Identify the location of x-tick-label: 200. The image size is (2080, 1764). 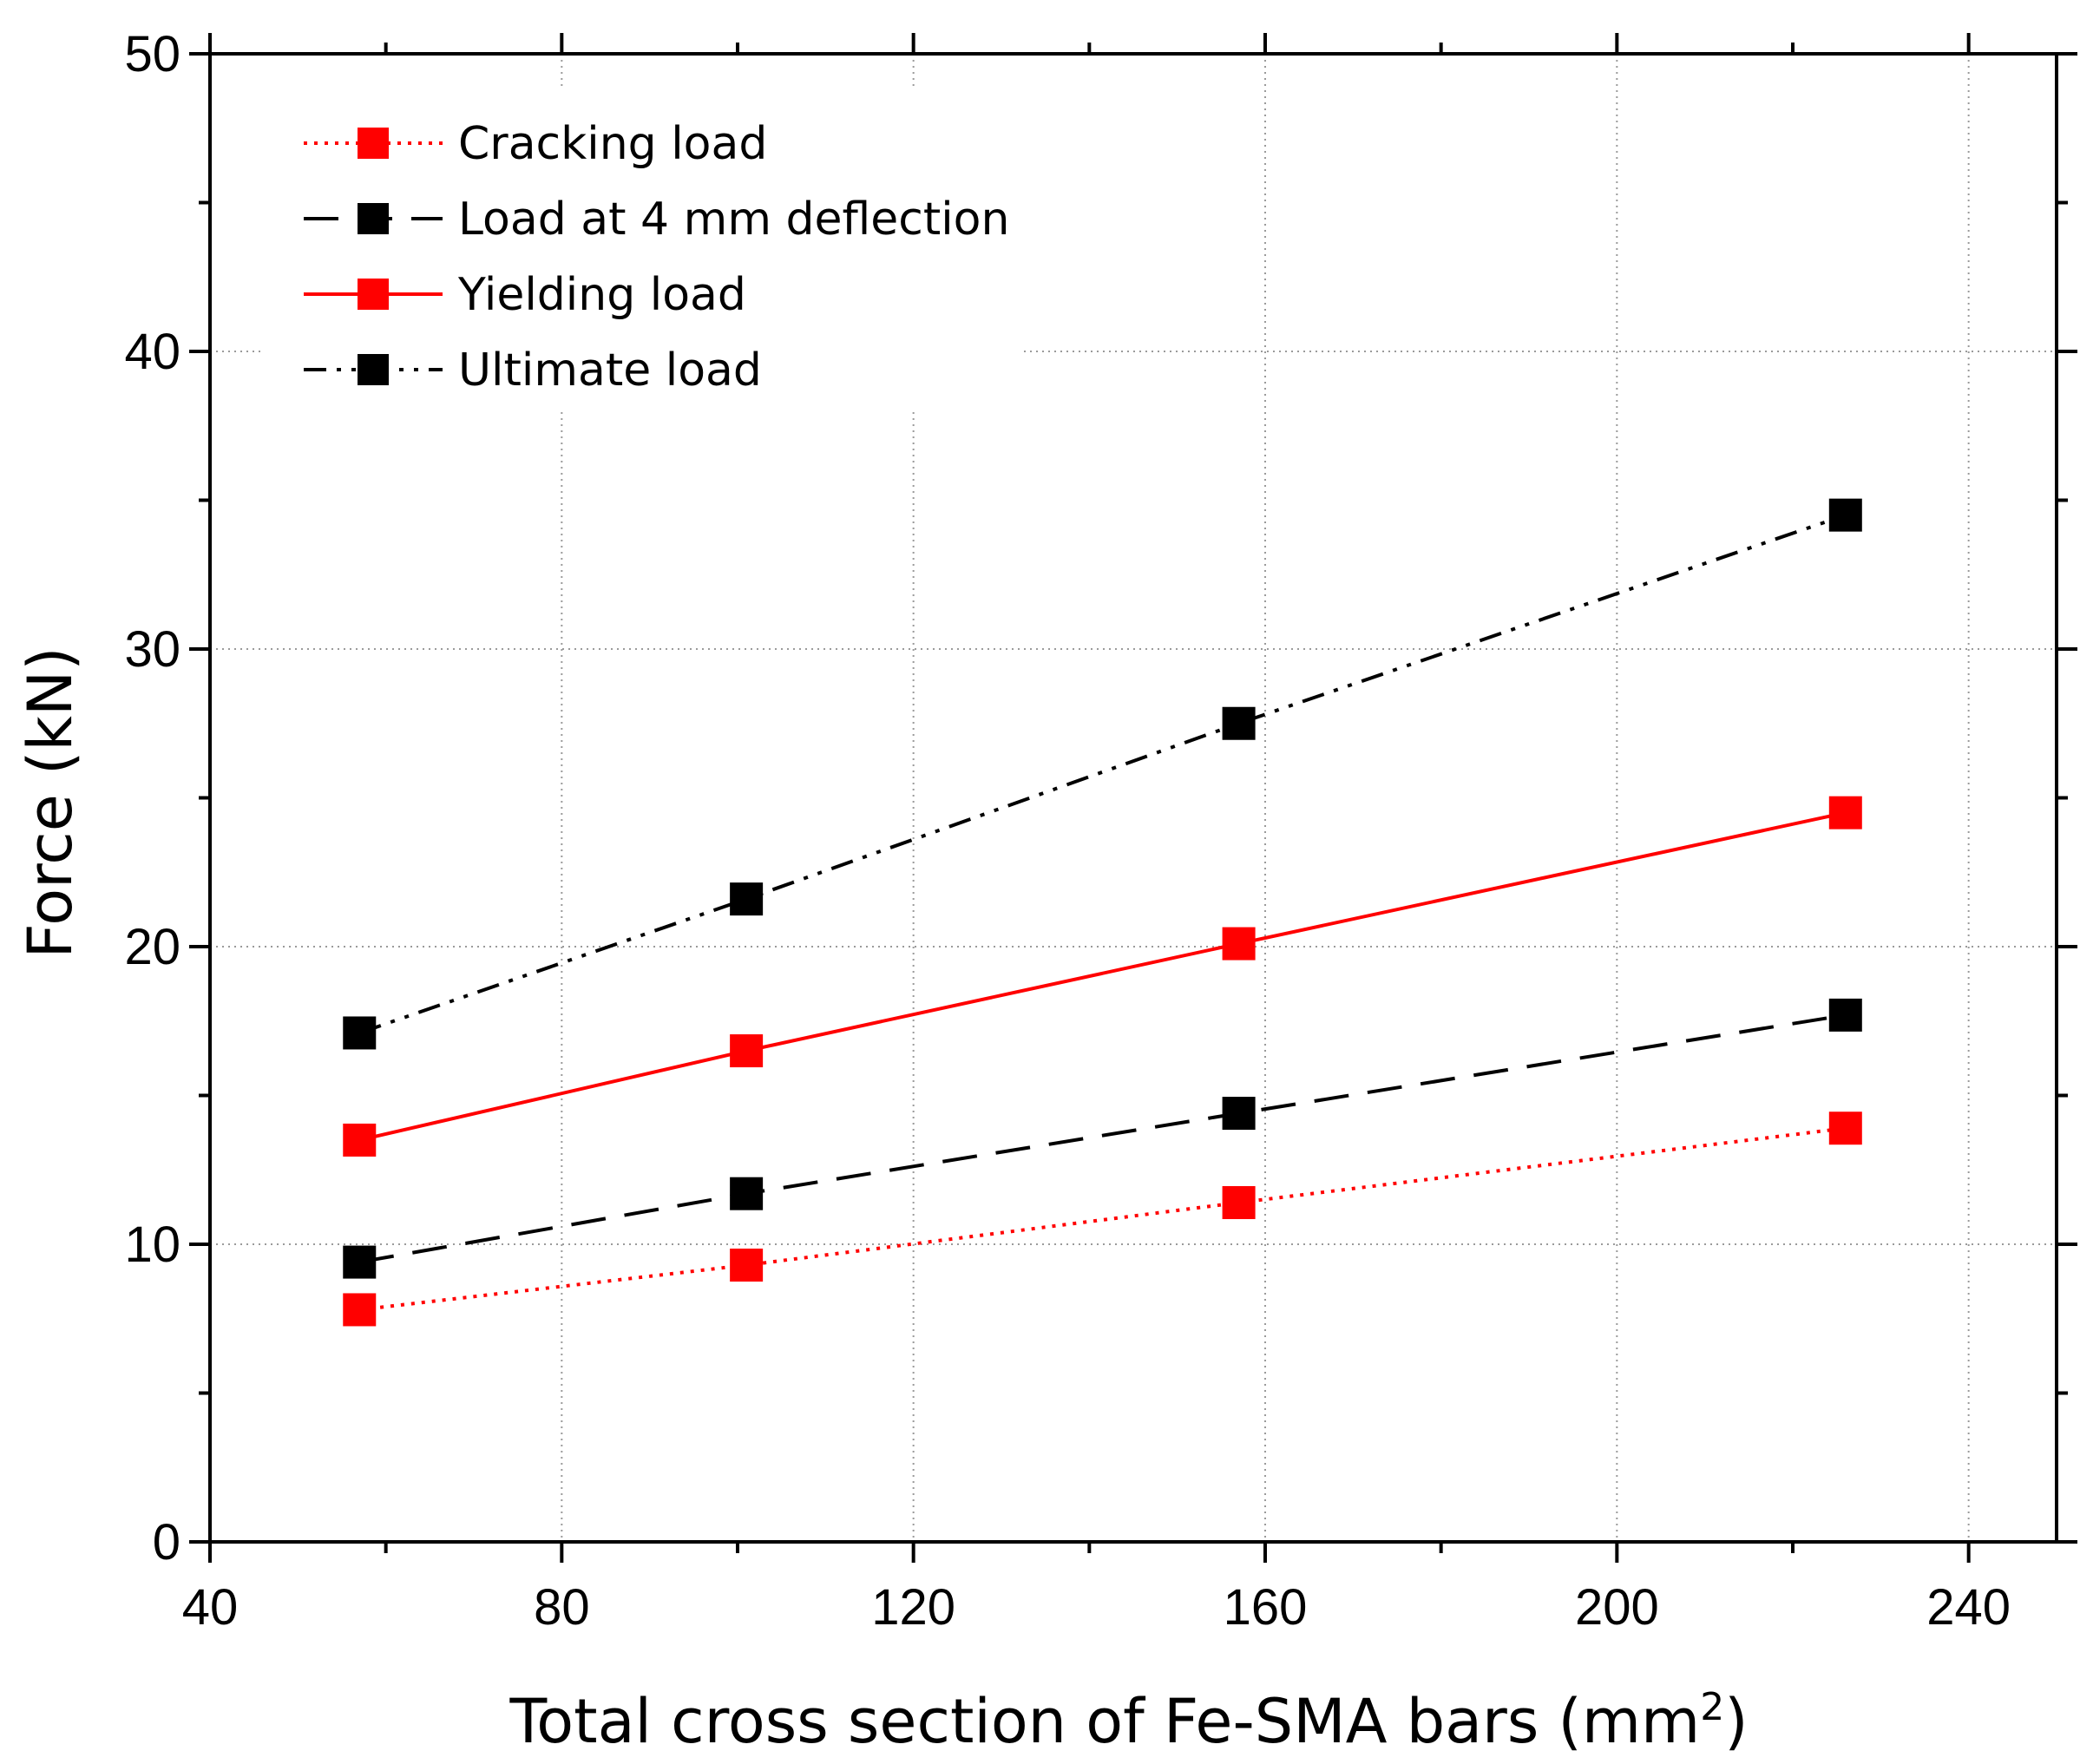
(1617, 1607).